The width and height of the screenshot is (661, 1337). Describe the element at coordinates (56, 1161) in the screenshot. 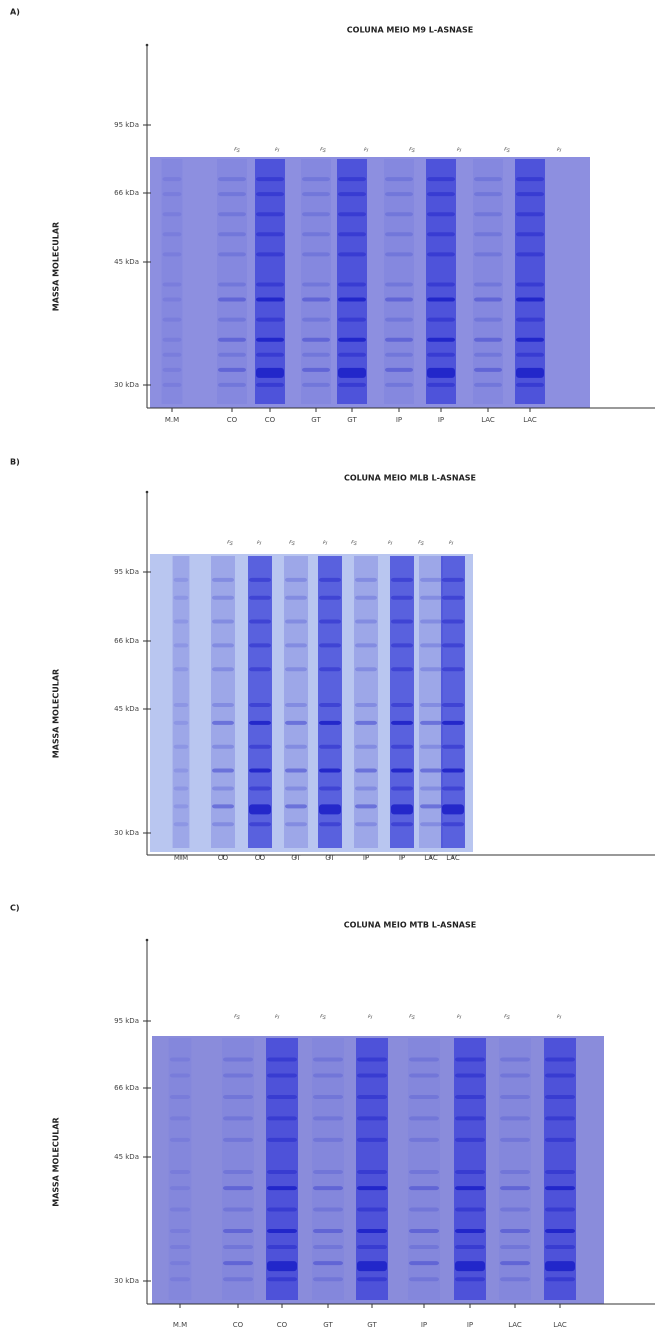

I see `y-axis-label: MASSA MOLECULAR` at that location.